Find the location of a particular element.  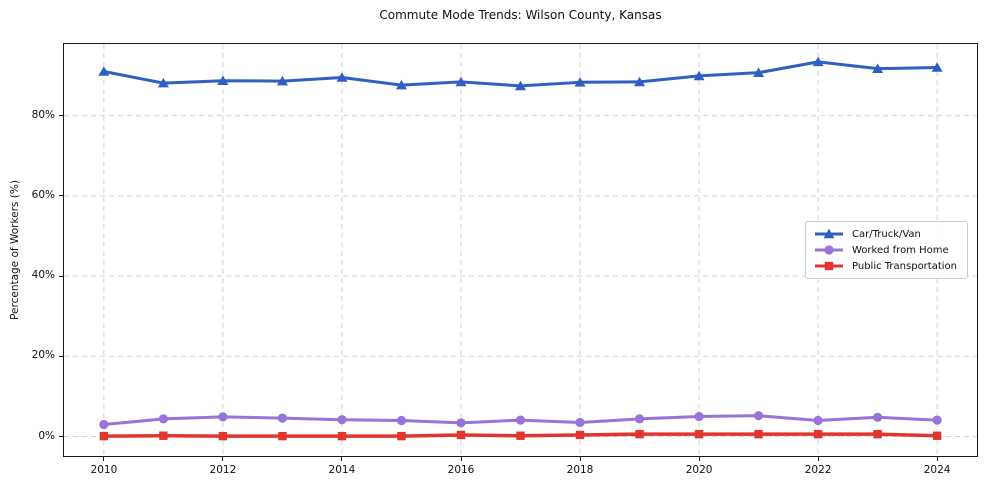

legend-swatch-triangle-icon is located at coordinates (829, 233).